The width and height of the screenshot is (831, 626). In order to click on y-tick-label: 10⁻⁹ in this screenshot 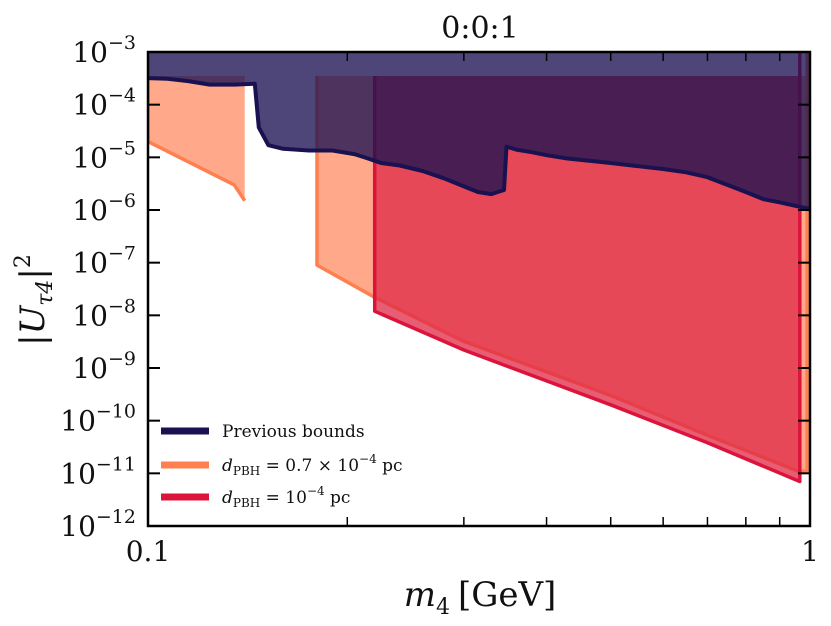, I will do `click(104, 366)`.